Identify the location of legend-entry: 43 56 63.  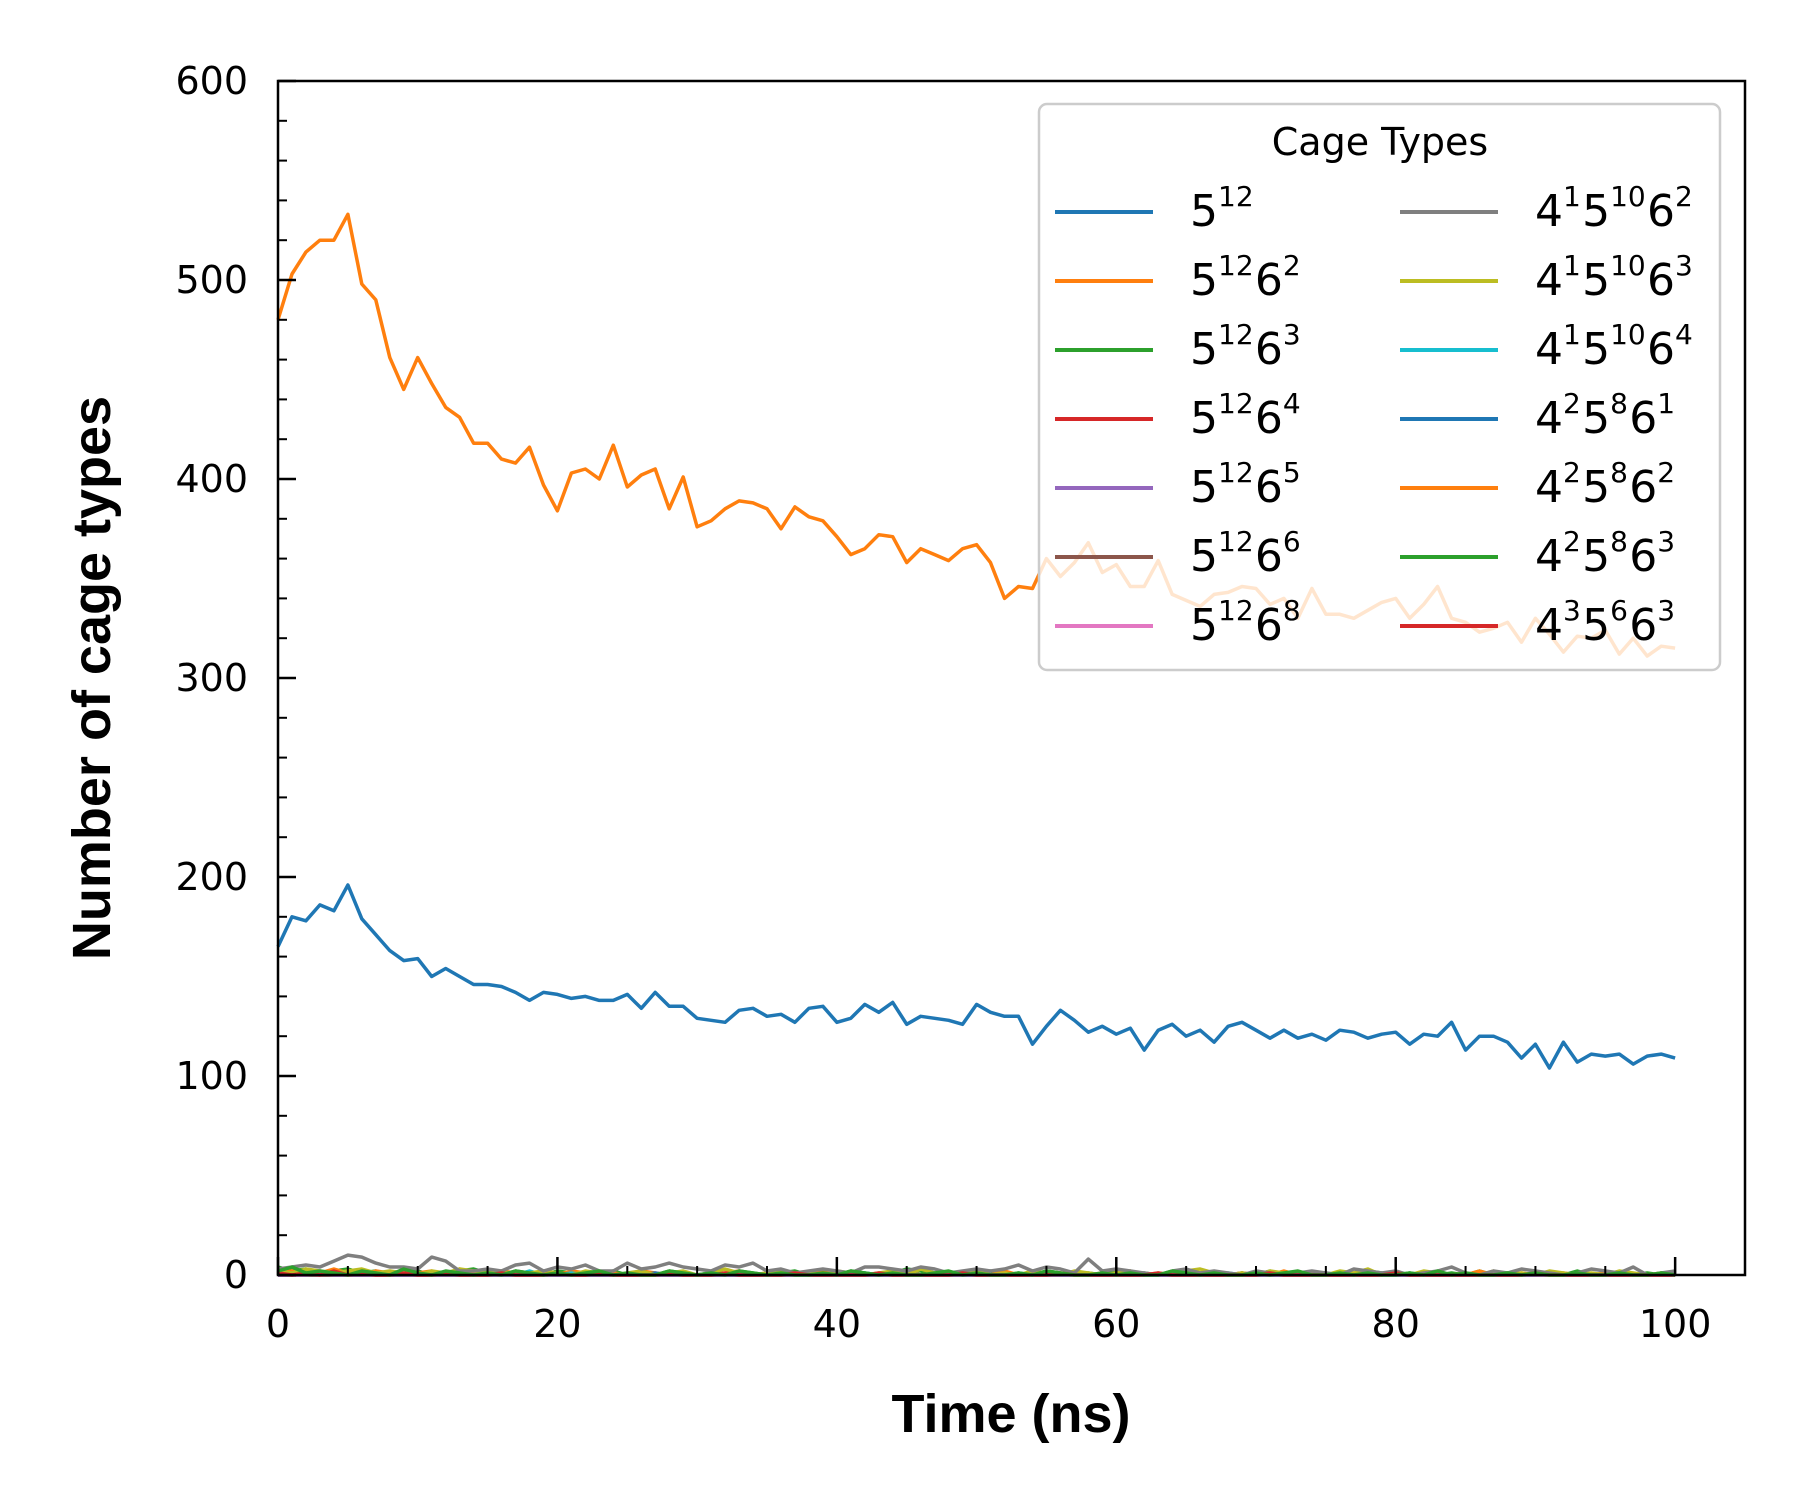
(1605, 622).